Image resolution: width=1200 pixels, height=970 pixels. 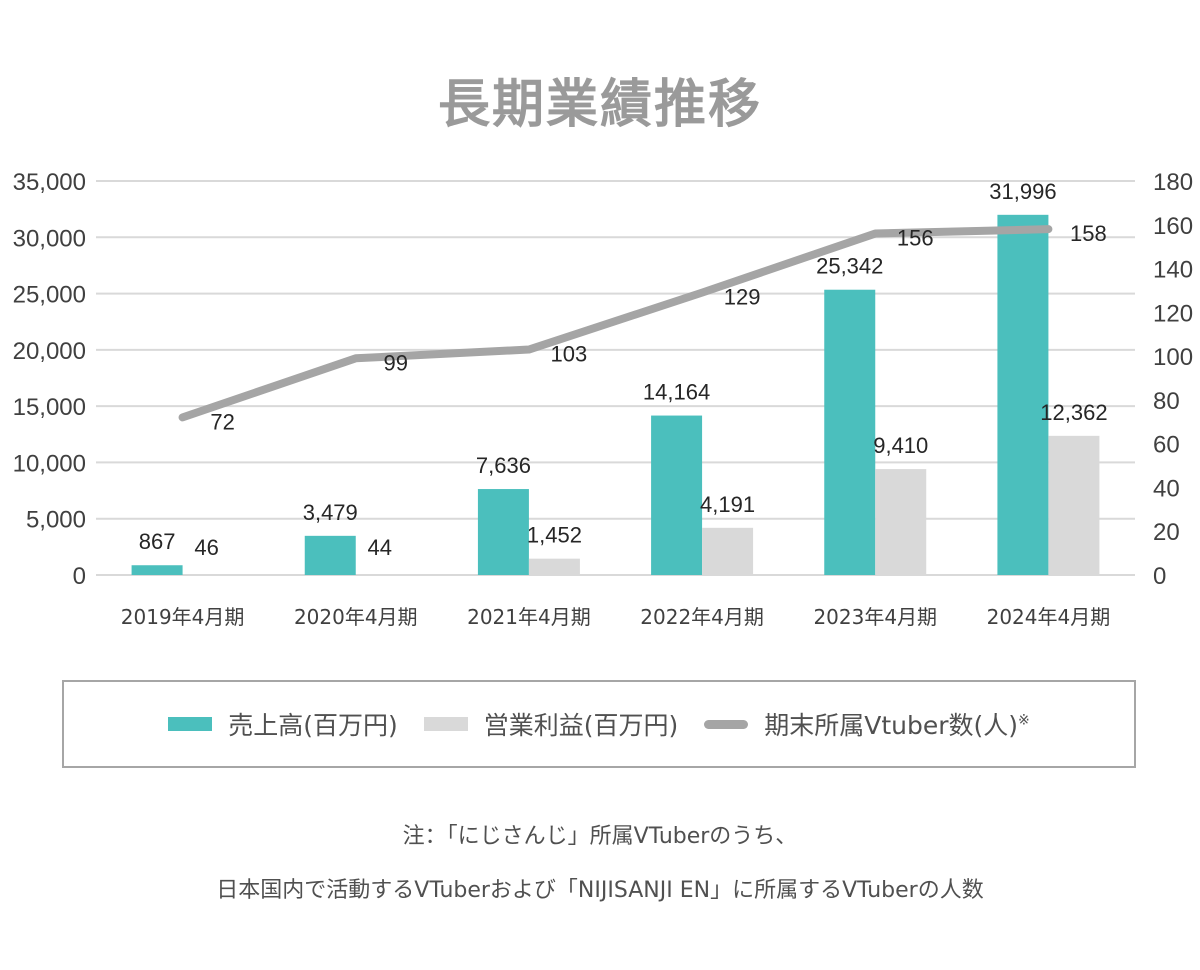 I want to click on x-axis-tick: 2023年4月期, so click(x=875, y=617).